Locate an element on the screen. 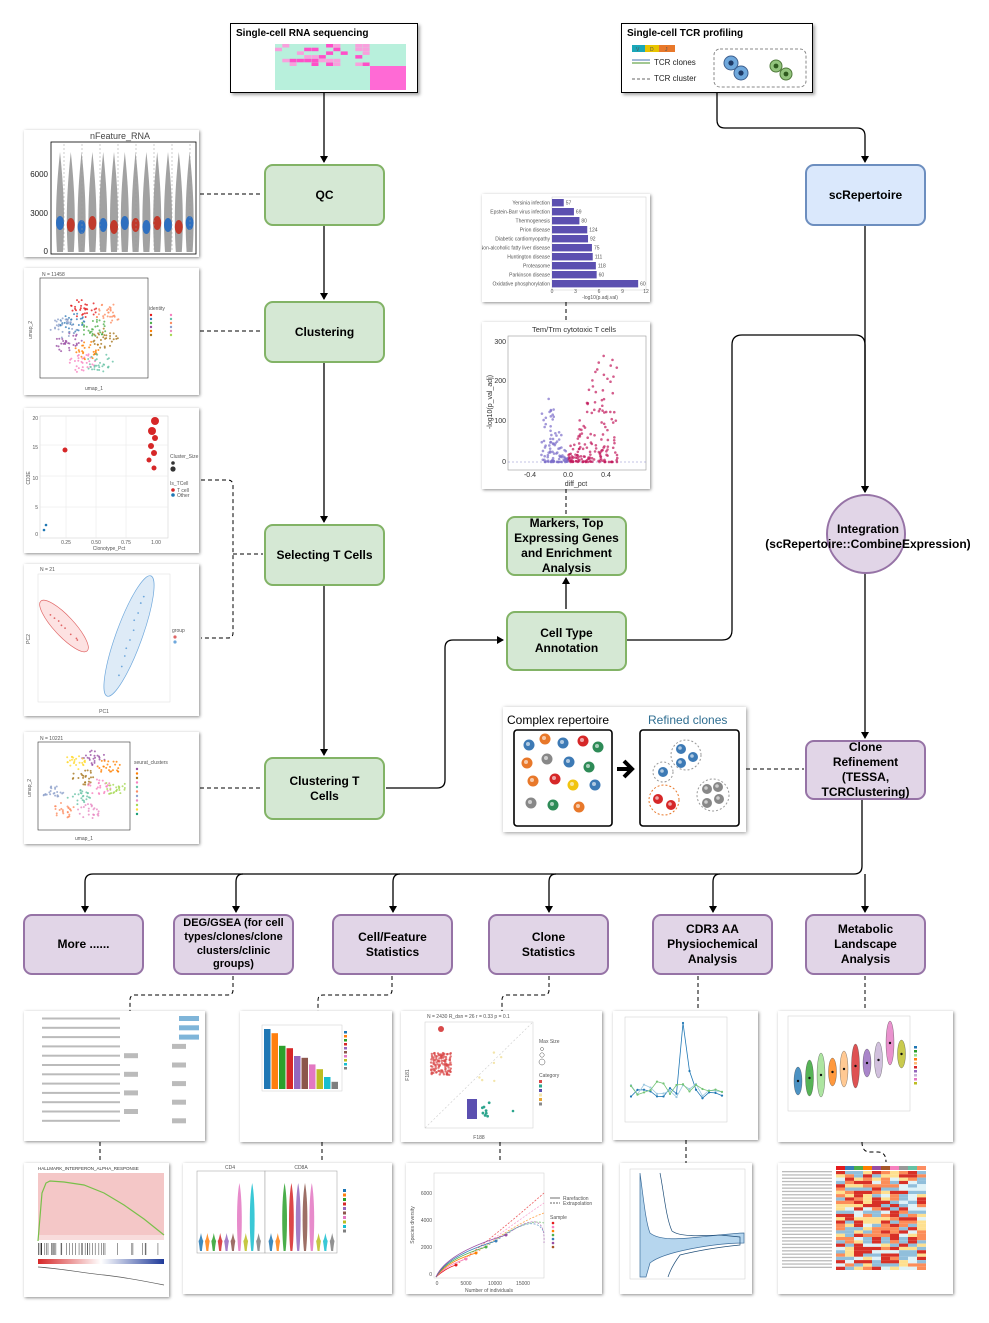 Image resolution: width=989 pixels, height=1323 pixels. volcano-xtick: -0.4 is located at coordinates (530, 475).